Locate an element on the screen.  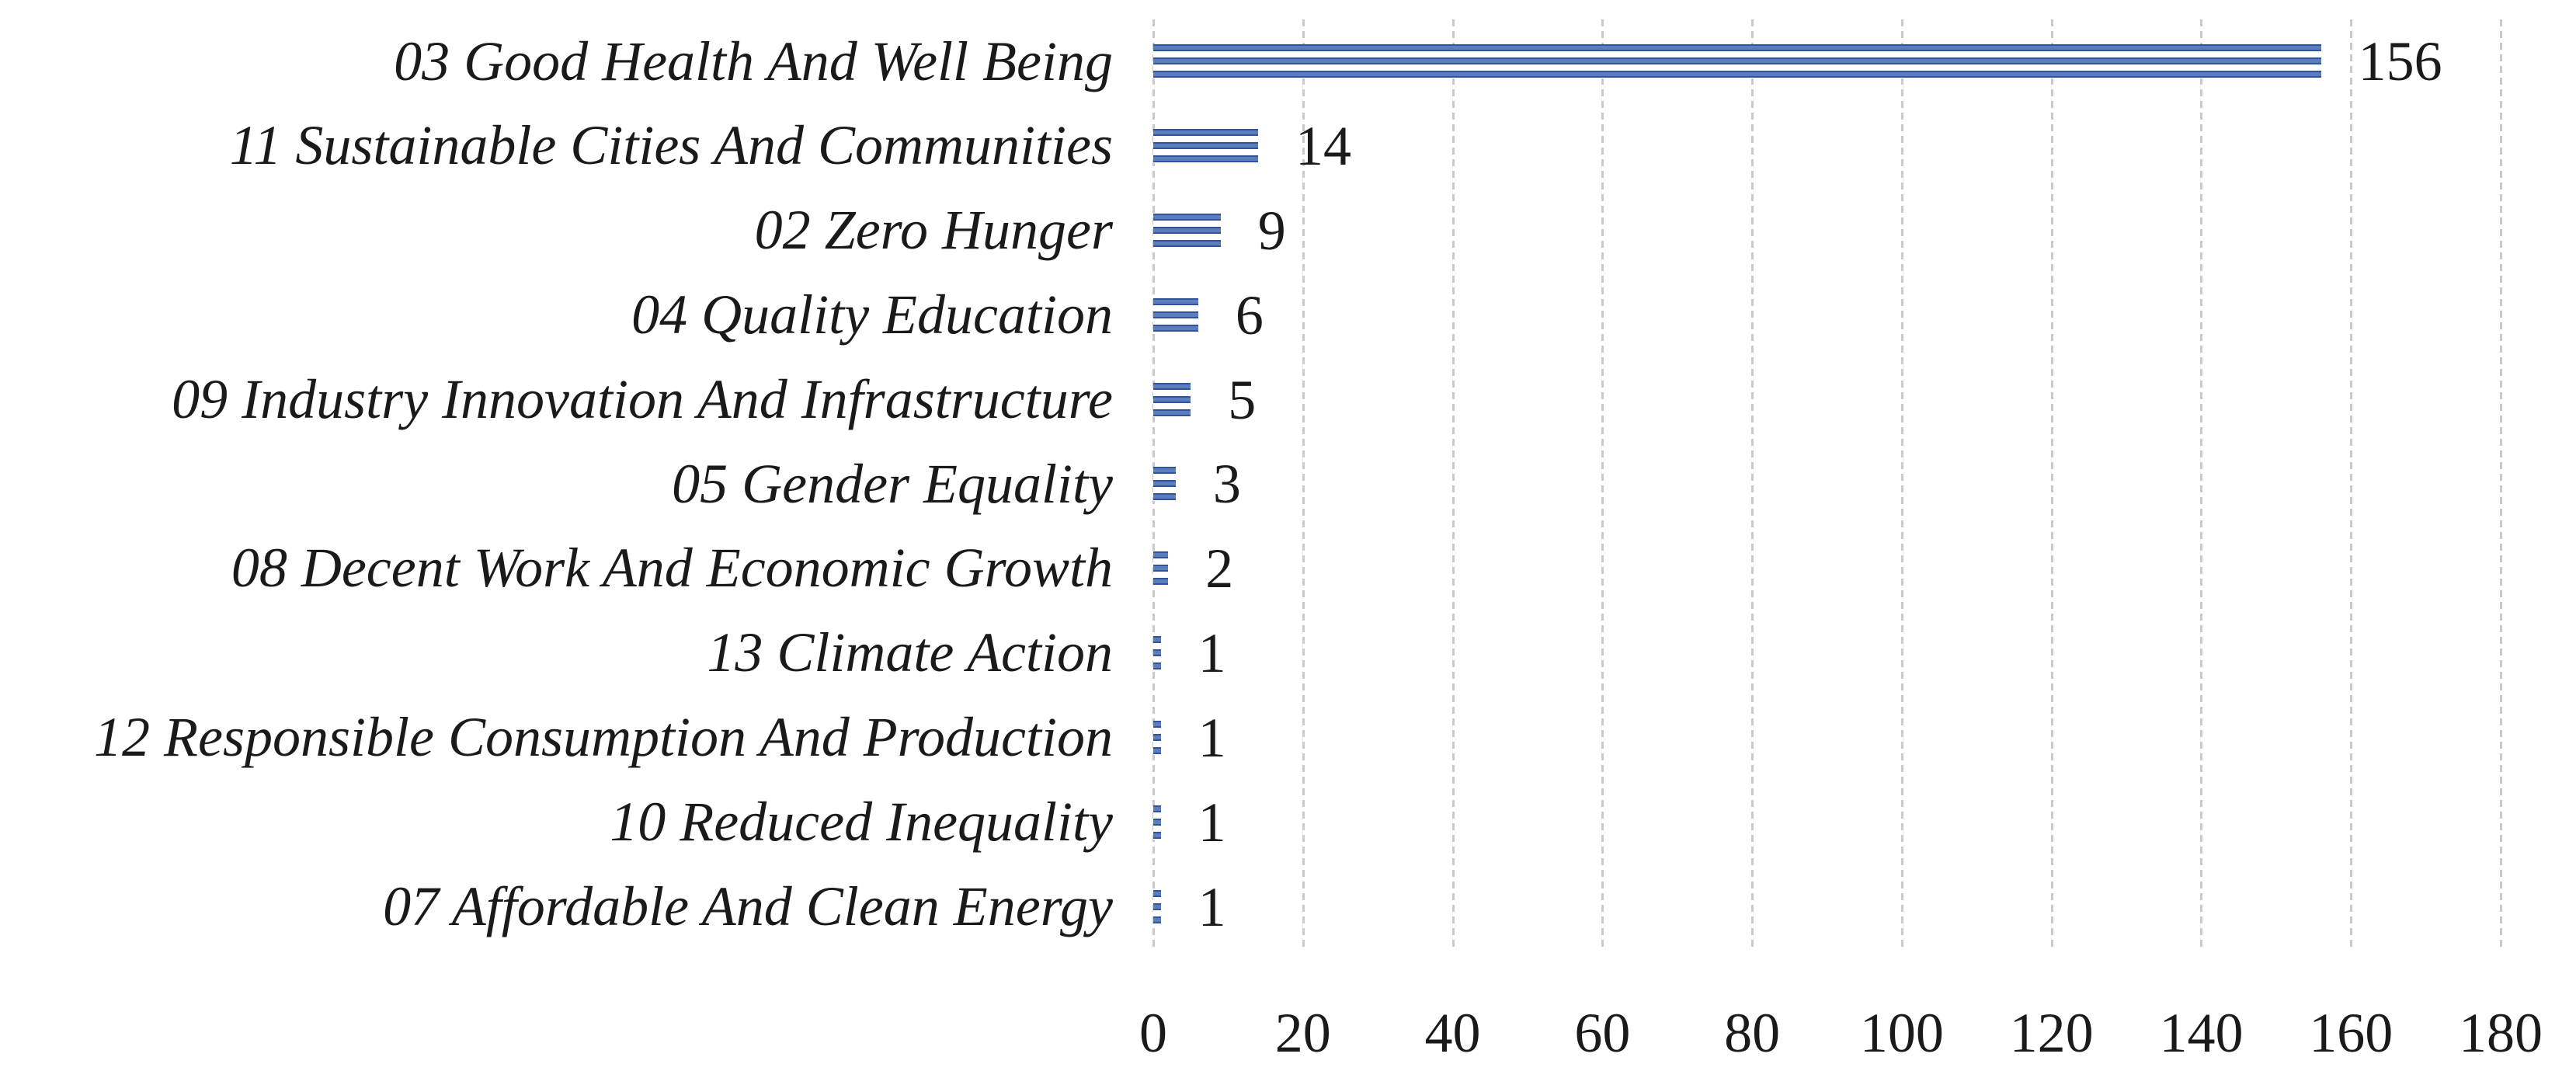
data-label: 5 is located at coordinates (1242, 399).